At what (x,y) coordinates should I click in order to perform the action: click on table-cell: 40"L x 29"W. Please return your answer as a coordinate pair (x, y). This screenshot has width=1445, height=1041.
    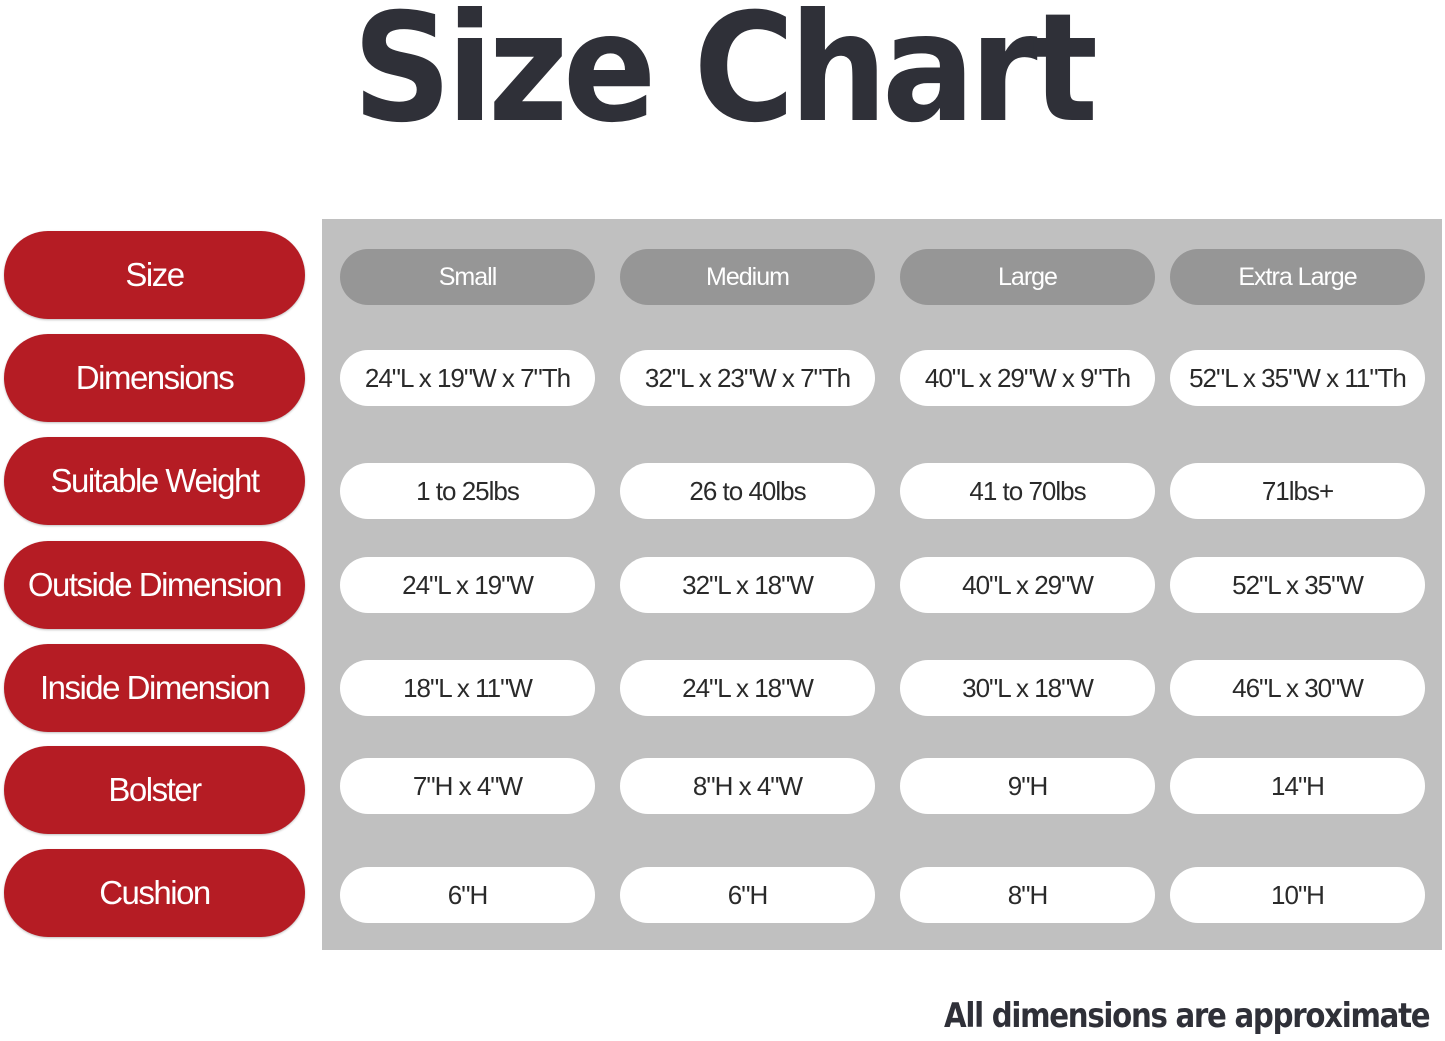
    Looking at the image, I should click on (1027, 585).